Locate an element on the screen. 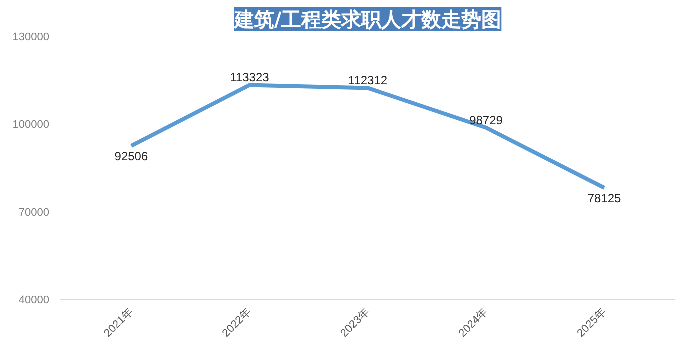 Image resolution: width=700 pixels, height=347 pixels. data-label: 112312 is located at coordinates (368, 81).